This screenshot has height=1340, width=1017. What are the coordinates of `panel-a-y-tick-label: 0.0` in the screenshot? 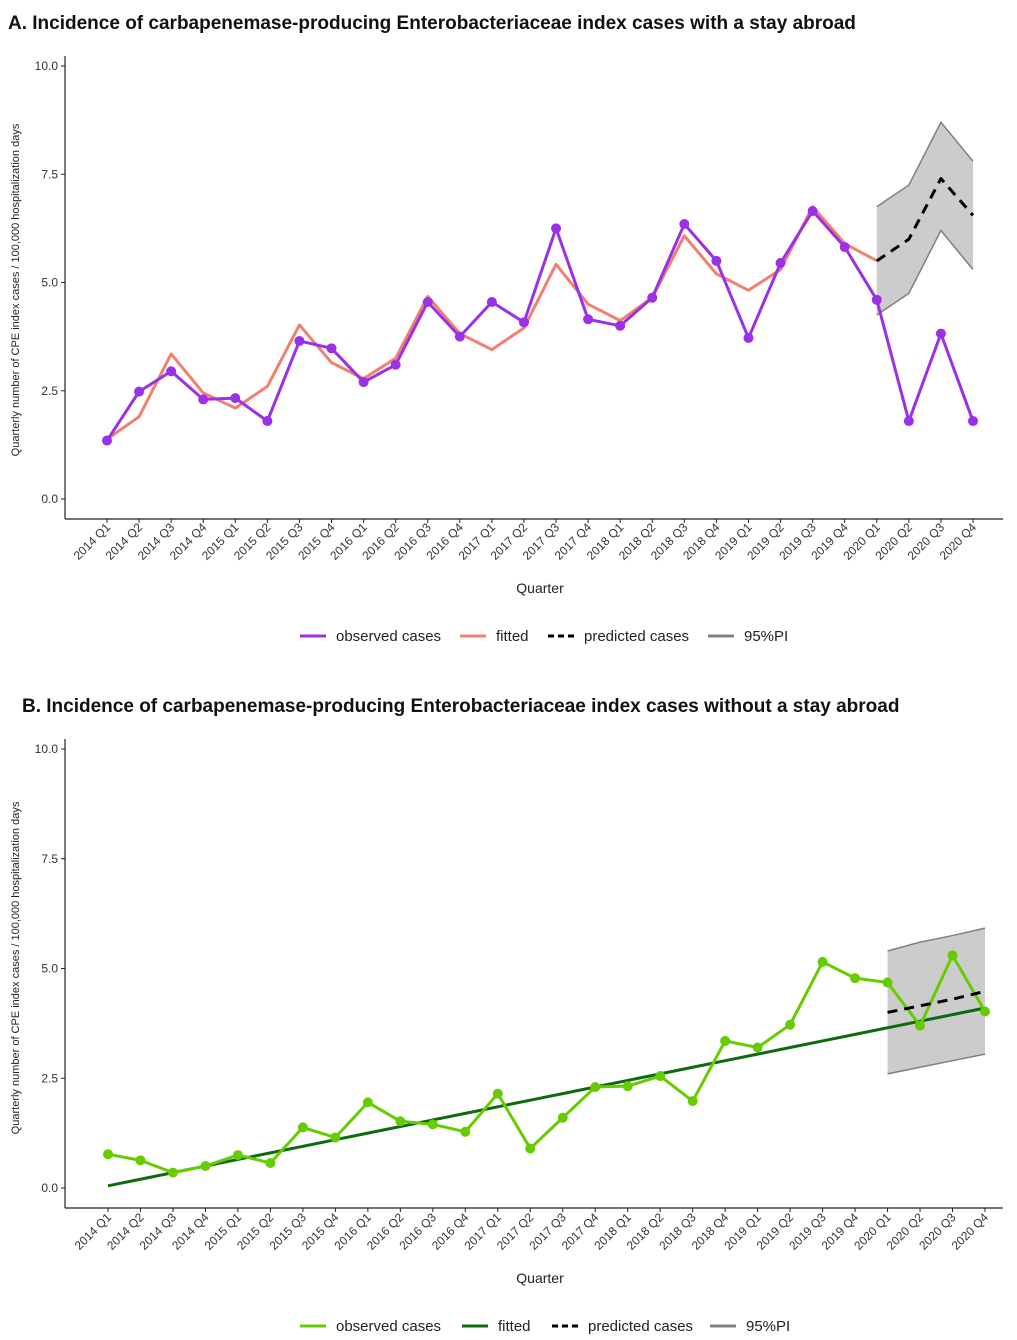 It's located at (49, 499).